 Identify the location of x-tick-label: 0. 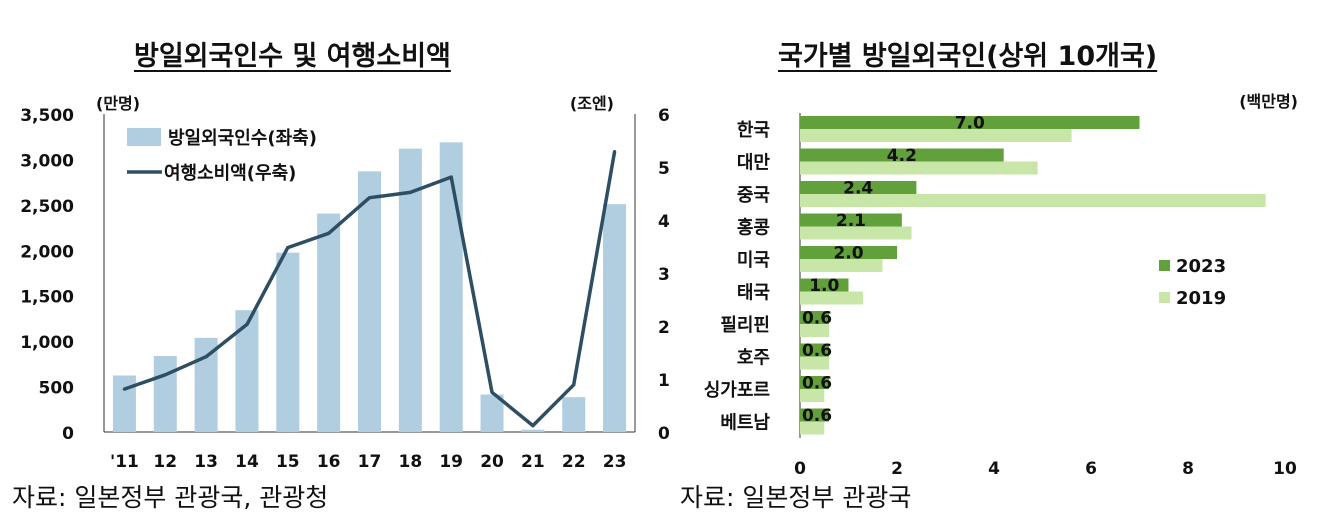
(800, 469).